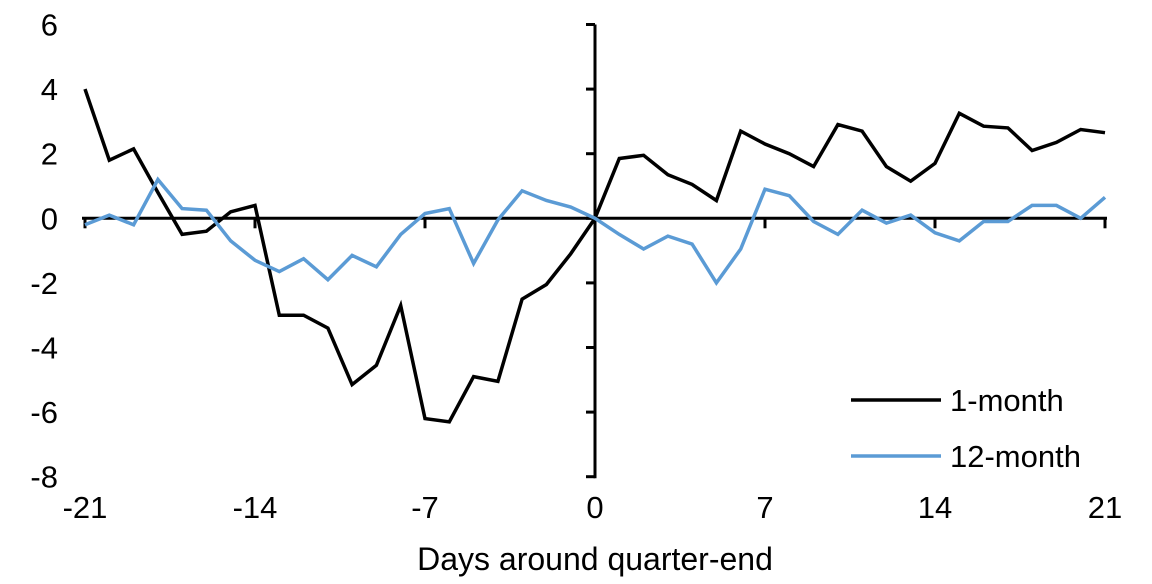 Image resolution: width=1152 pixels, height=584 pixels. I want to click on legend-label-1-month: 1-month, so click(1007, 400).